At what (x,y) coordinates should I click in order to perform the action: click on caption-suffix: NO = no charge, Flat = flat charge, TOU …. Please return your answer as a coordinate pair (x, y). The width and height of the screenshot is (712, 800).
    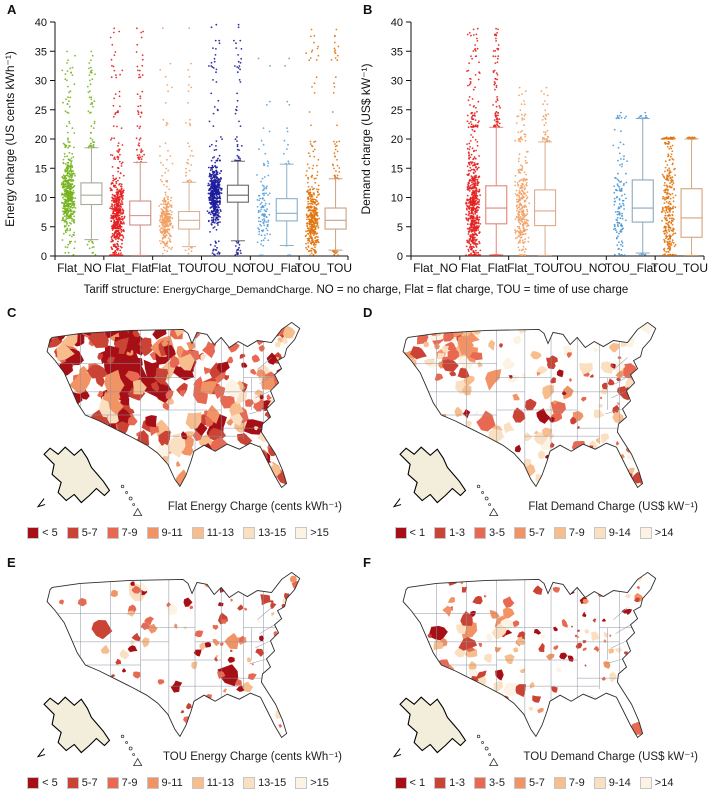
    Looking at the image, I should click on (471, 290).